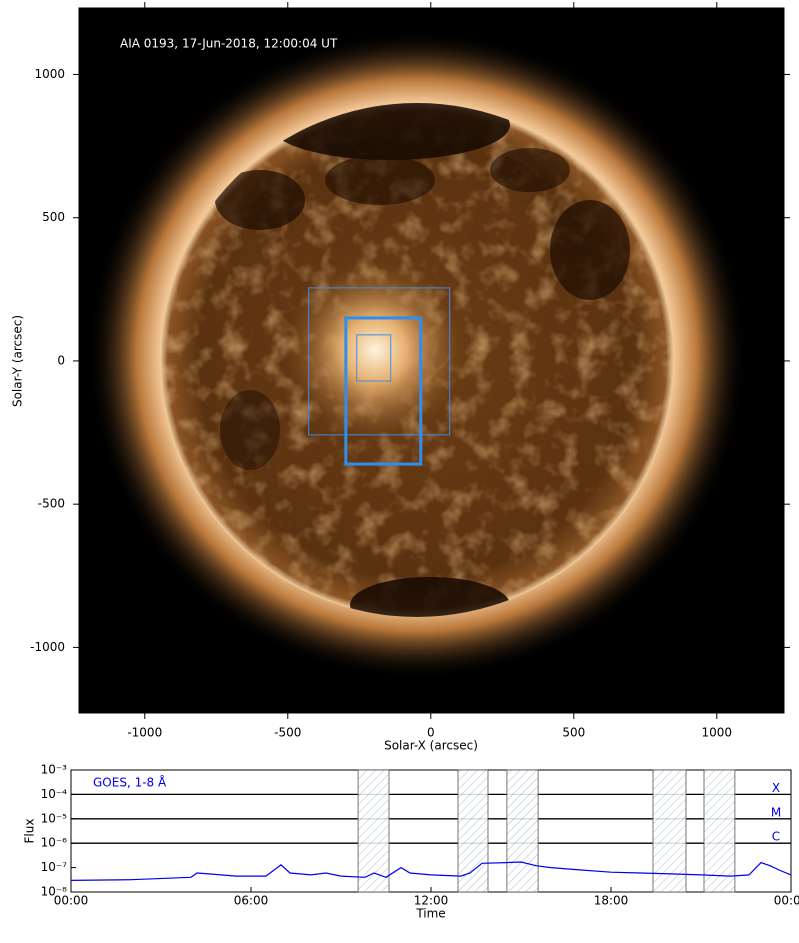  What do you see at coordinates (54, 794) in the screenshot?
I see `y-tick-label: 10⁻⁴` at bounding box center [54, 794].